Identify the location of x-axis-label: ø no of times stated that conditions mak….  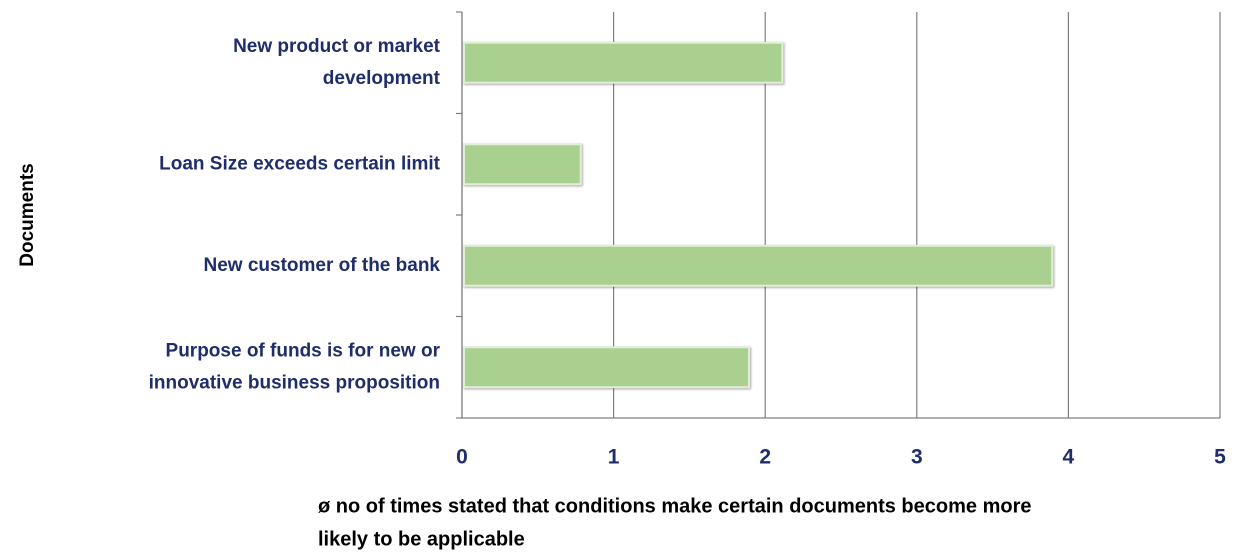
(674, 506).